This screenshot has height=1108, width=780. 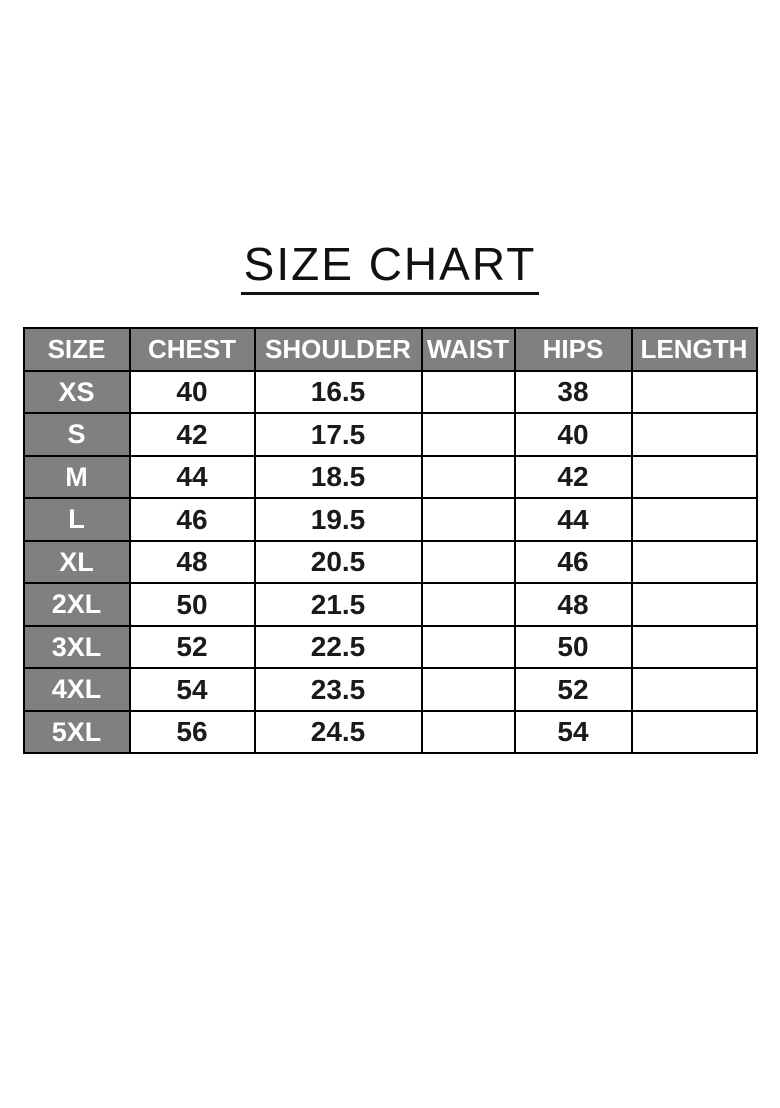 I want to click on hips-value: 48, so click(x=573, y=604).